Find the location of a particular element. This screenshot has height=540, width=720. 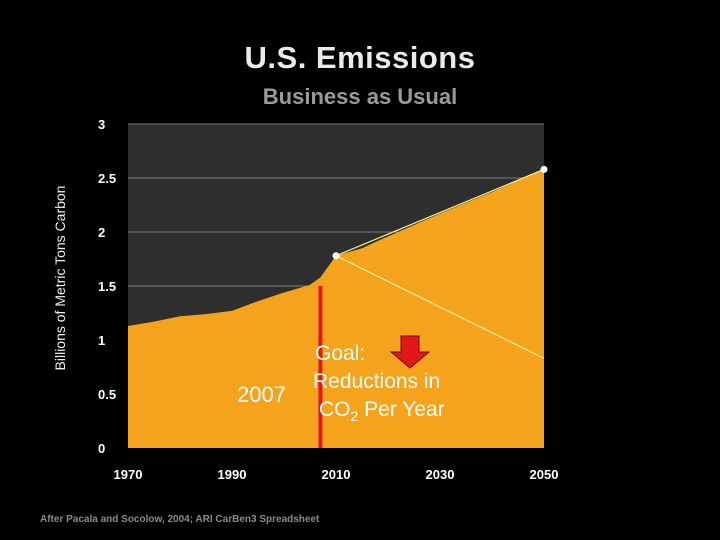

x-tick-label: 2030 is located at coordinates (440, 474).